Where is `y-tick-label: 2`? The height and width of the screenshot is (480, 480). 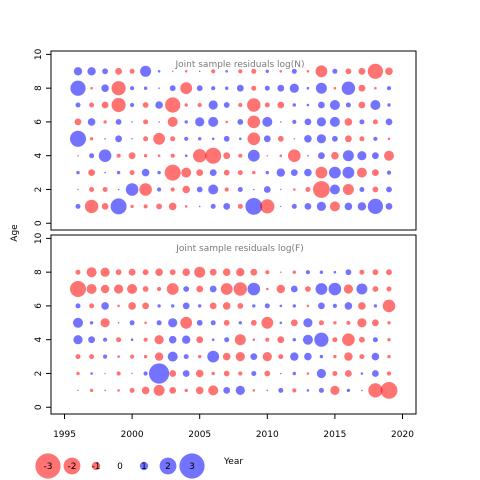 y-tick-label: 2 is located at coordinates (39, 374).